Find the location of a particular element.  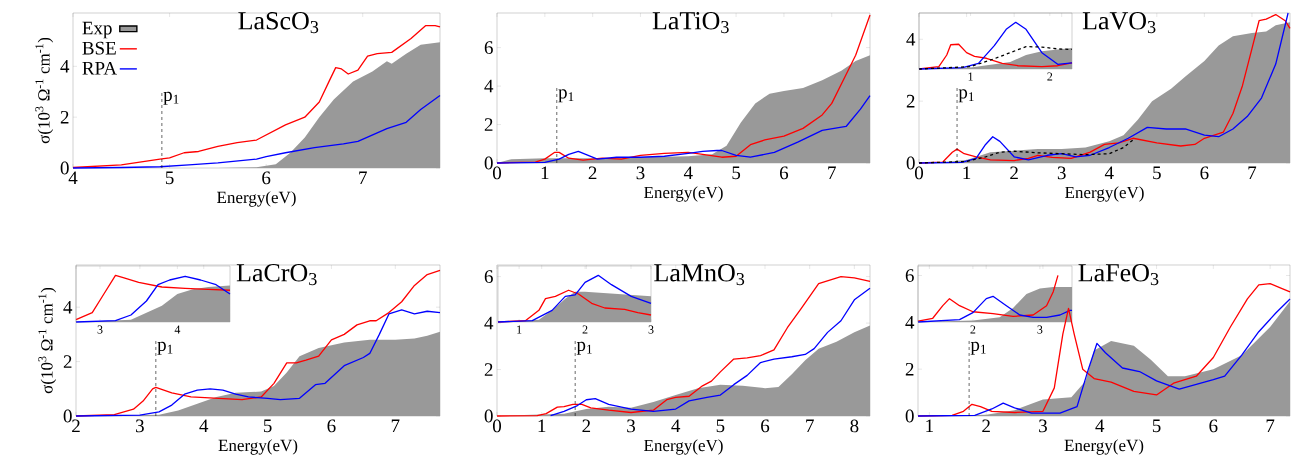

chart-title: LaScO$_{3}$ is located at coordinates (278, 23).